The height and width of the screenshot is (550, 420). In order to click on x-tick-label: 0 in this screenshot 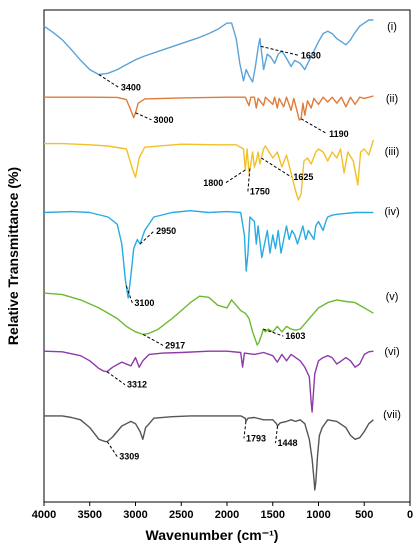, I will do `click(410, 515)`.